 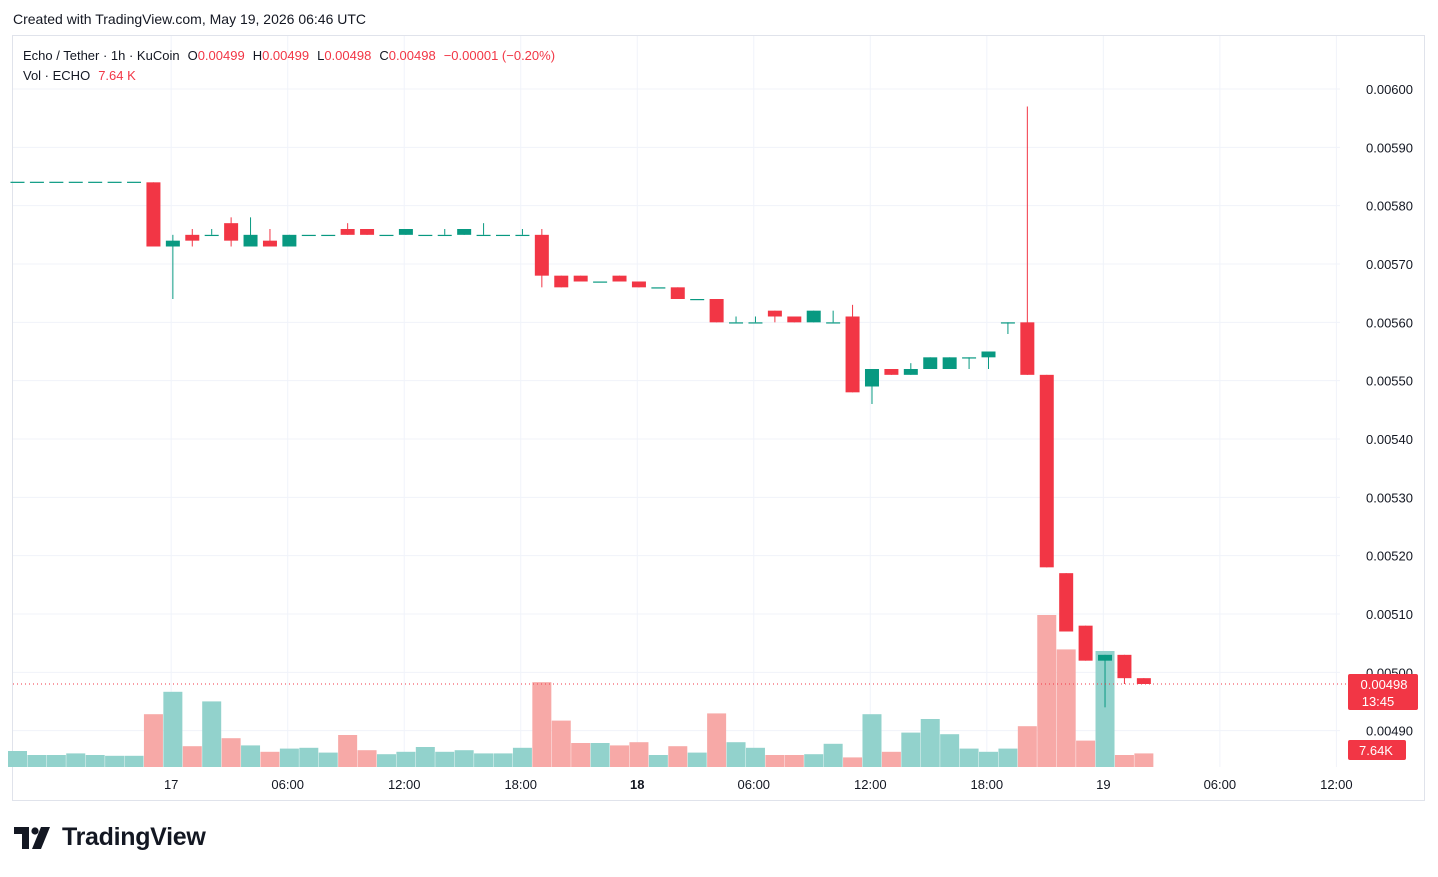 What do you see at coordinates (1389, 147) in the screenshot?
I see `y-tick-label: 0.00590` at bounding box center [1389, 147].